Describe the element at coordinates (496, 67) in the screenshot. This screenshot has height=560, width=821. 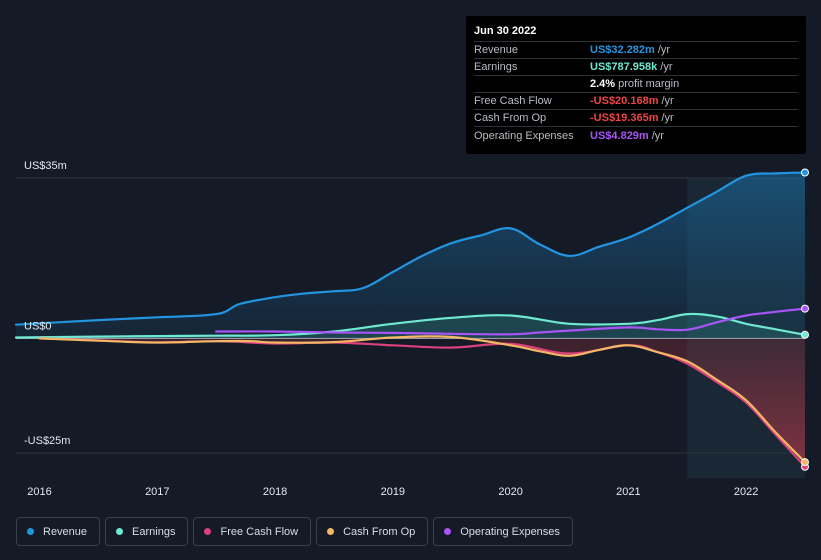
I see `tooltip-label: Earnings` at that location.